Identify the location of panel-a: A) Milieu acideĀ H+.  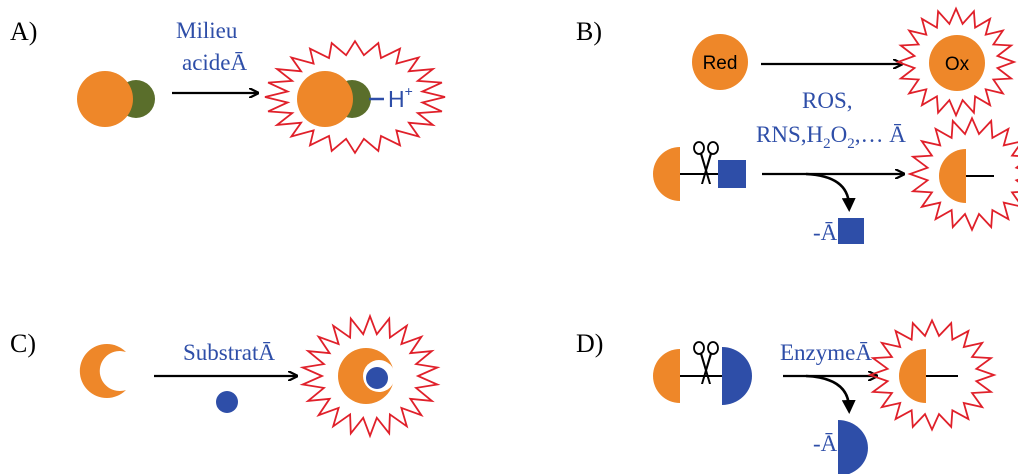
(228, 86).